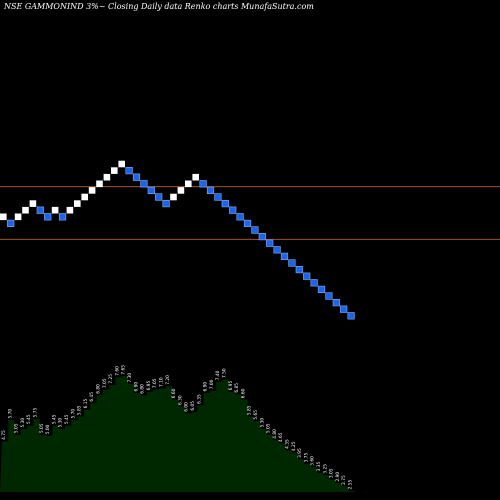 The image size is (500, 500). I want to click on price-label: 7.05, so click(155, 383).